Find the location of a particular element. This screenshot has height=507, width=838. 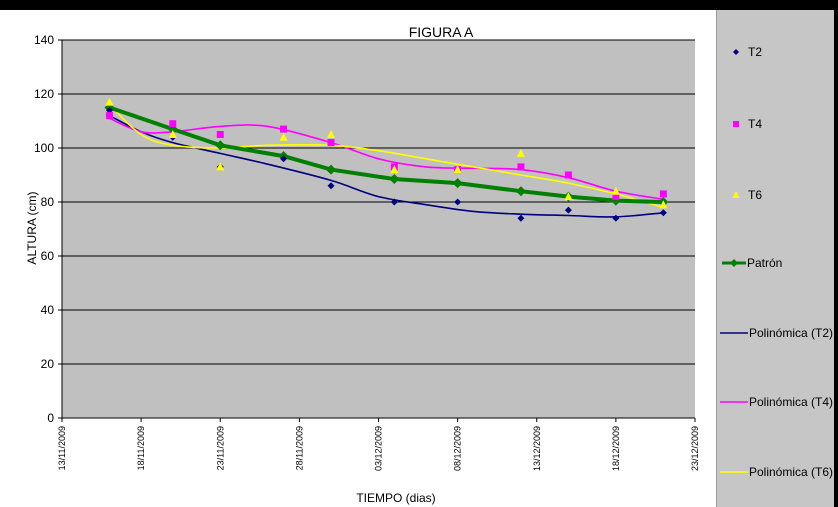

legend-label: Polinómica (T6) is located at coordinates (791, 472).